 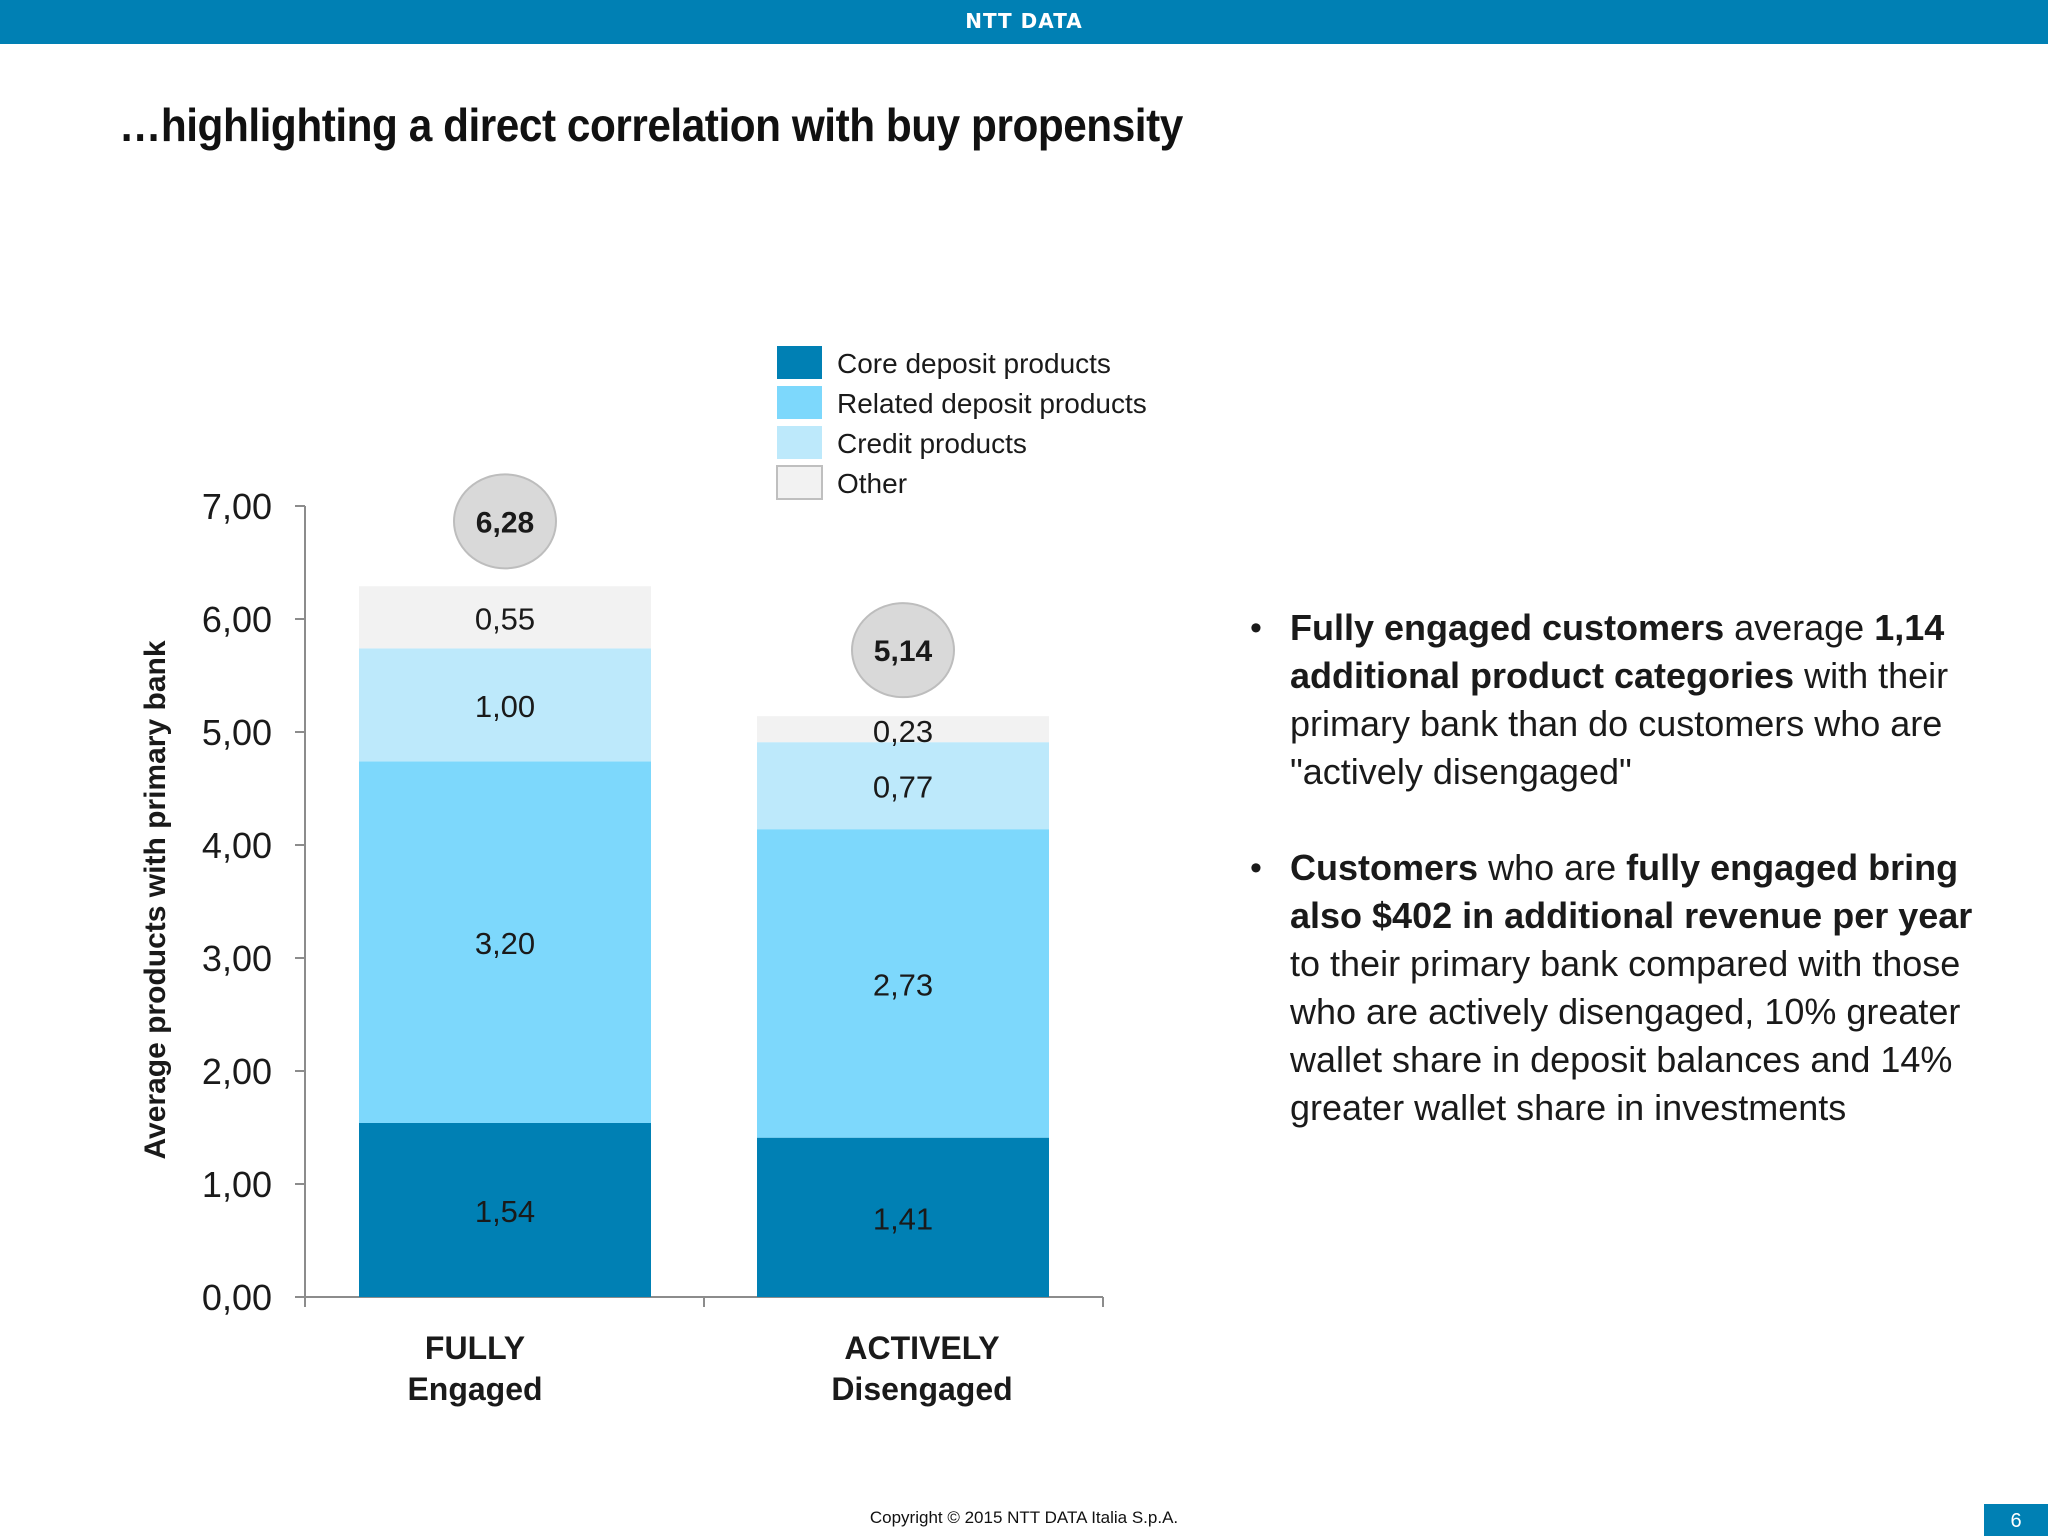 I want to click on top-bar: NTT DATA, so click(x=1024, y=22).